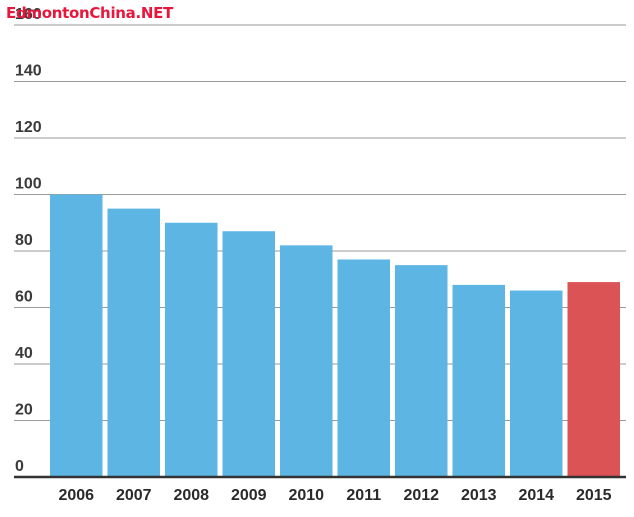 This screenshot has width=634, height=517. Describe the element at coordinates (478, 380) in the screenshot. I see `bar-2013` at that location.